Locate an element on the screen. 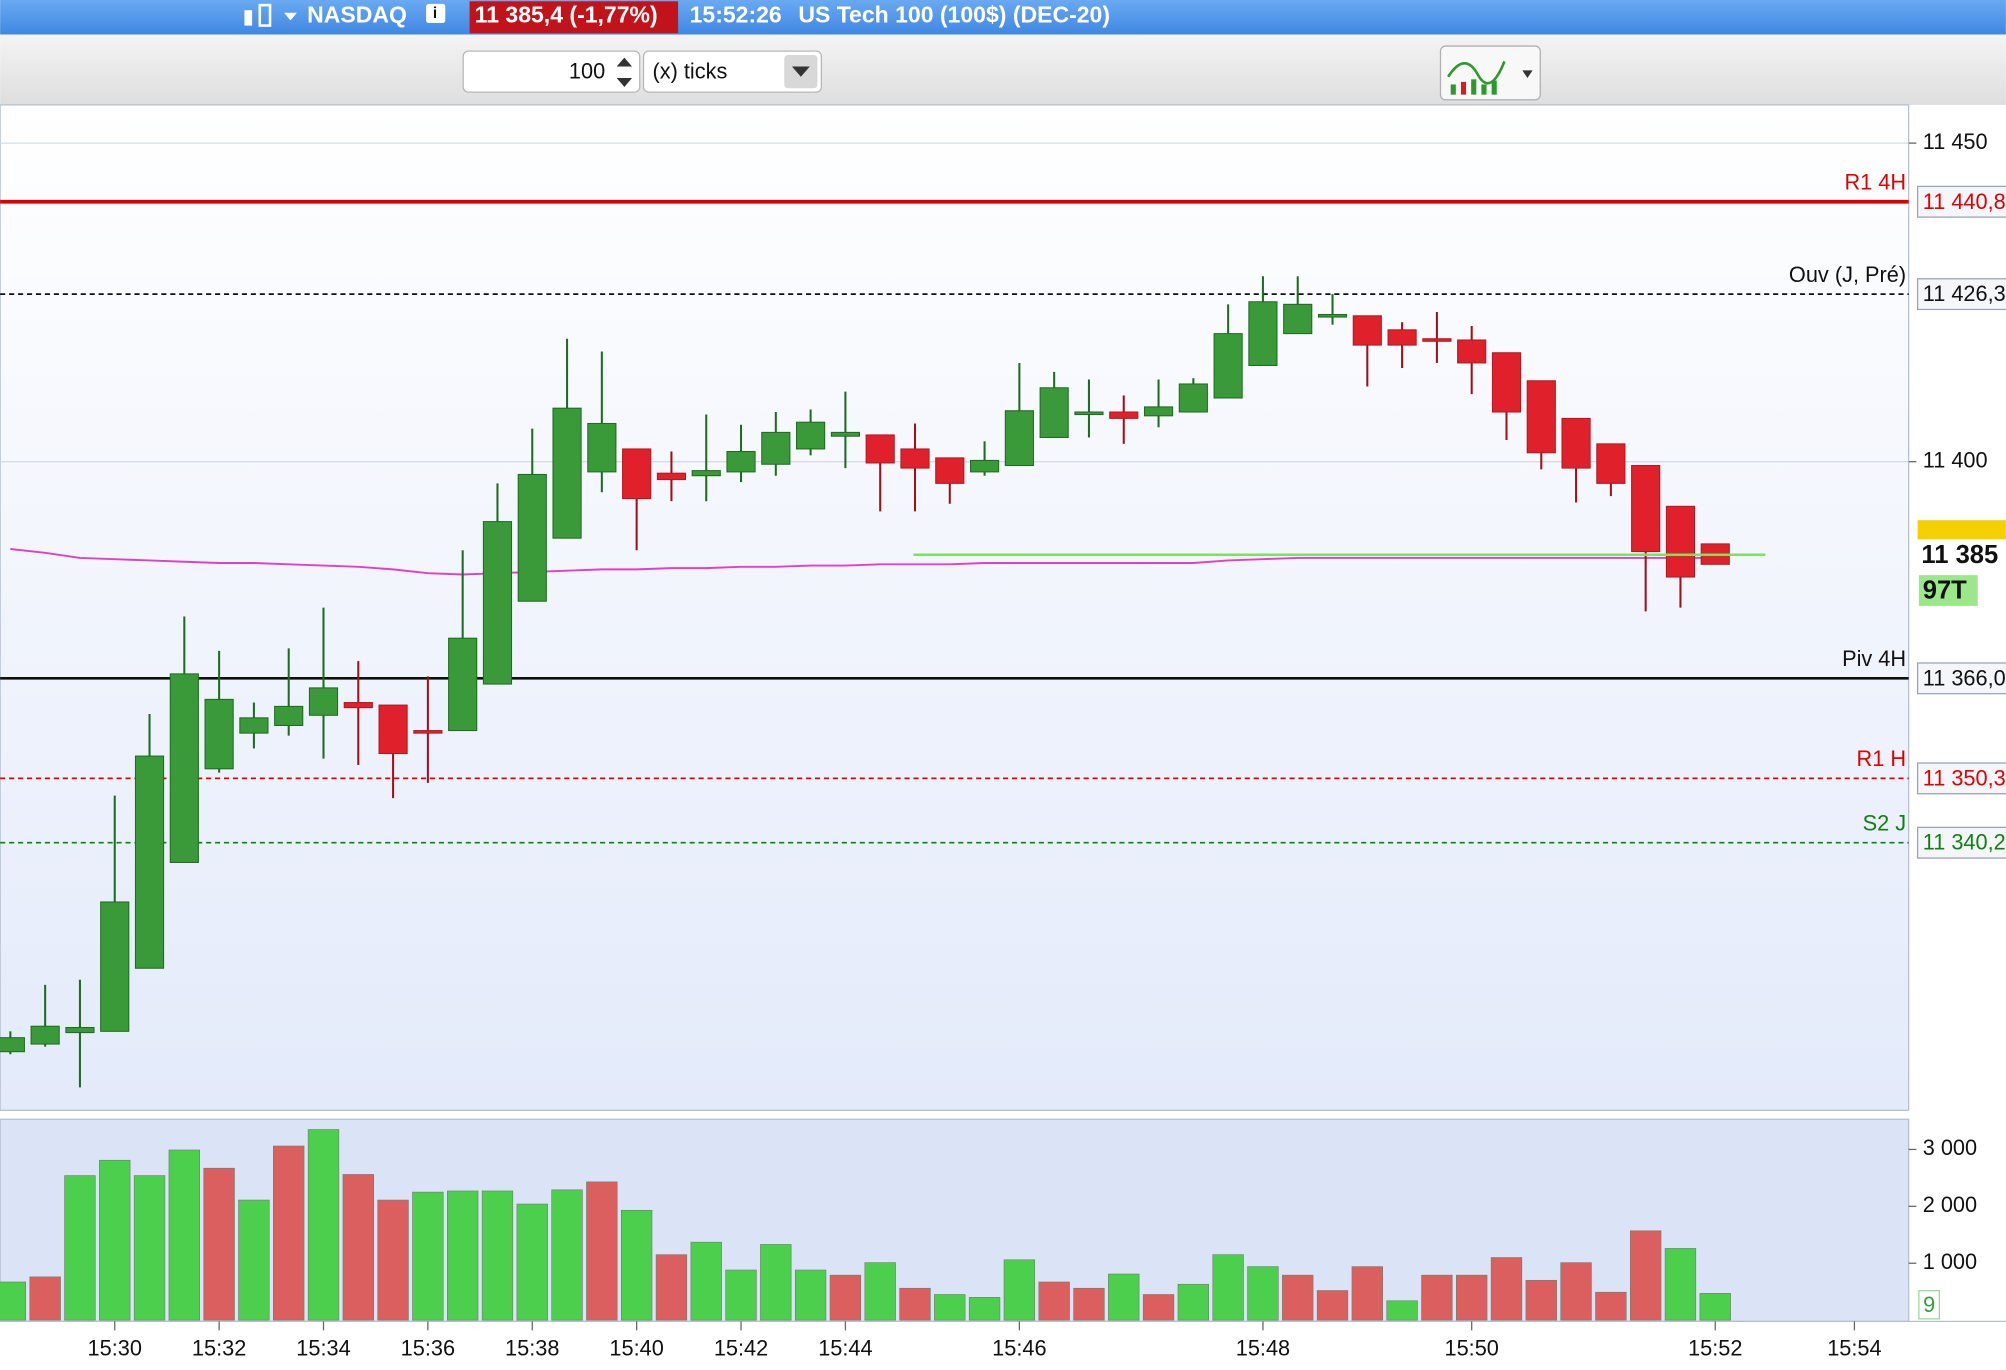  last-price-label: 11 385 is located at coordinates (1959, 555).